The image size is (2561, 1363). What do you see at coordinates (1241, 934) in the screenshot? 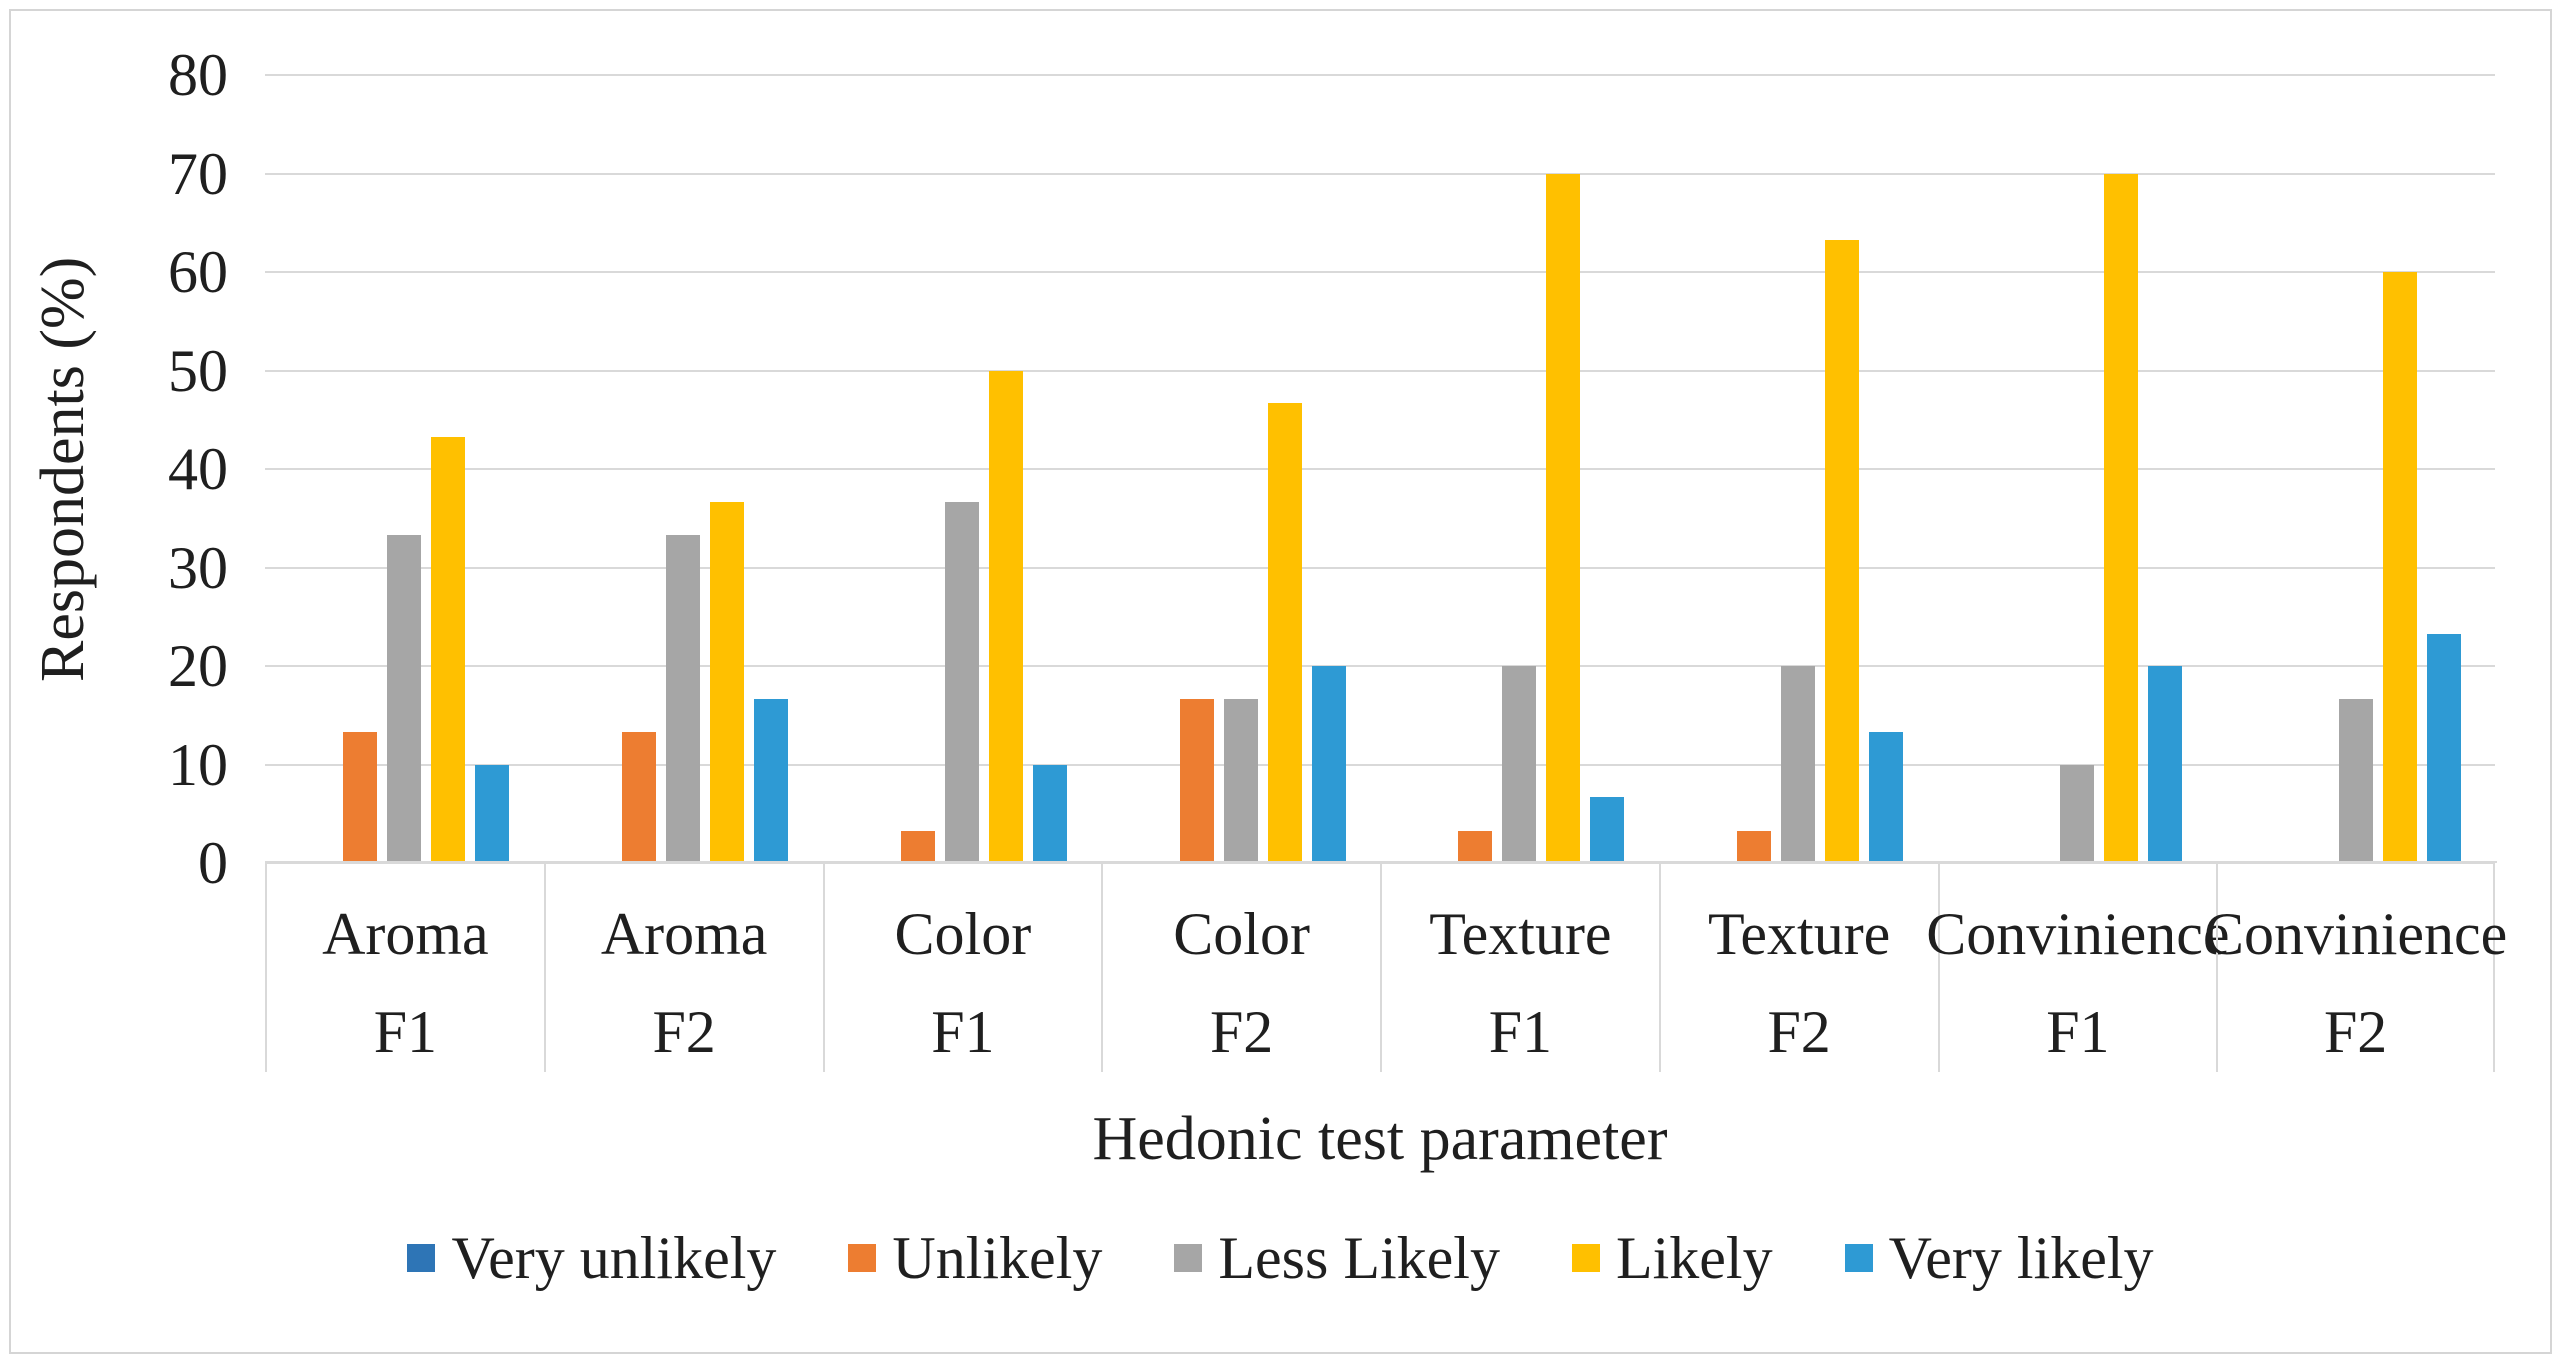
I see `category-parameter-label-color-f2: Color` at bounding box center [1241, 934].